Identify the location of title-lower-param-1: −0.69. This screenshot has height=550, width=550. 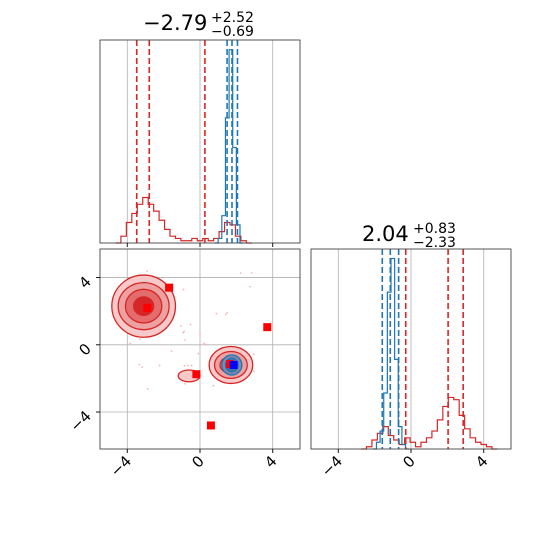
(232, 32).